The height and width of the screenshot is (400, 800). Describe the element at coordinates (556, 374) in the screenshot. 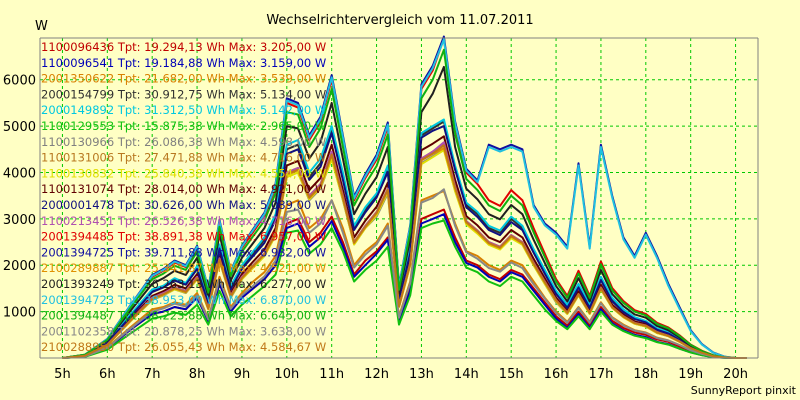

I see `x-tick-label: 16h` at that location.